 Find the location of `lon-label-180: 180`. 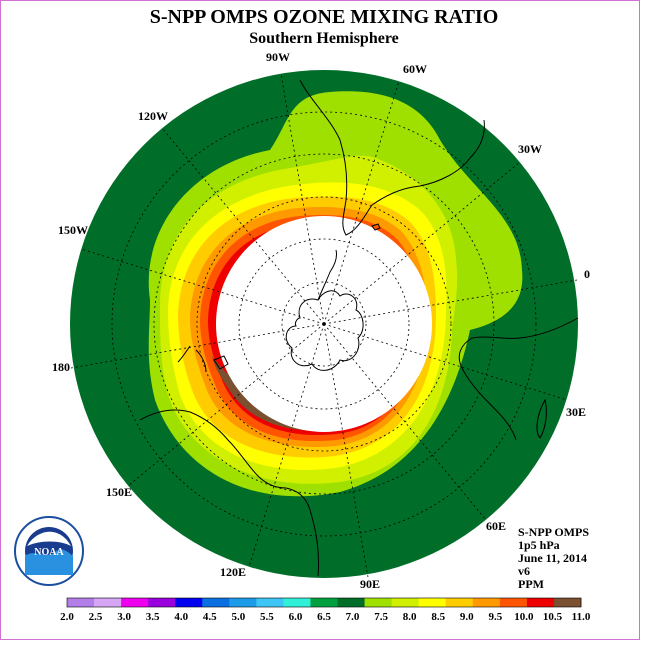

lon-label-180: 180 is located at coordinates (61, 367).